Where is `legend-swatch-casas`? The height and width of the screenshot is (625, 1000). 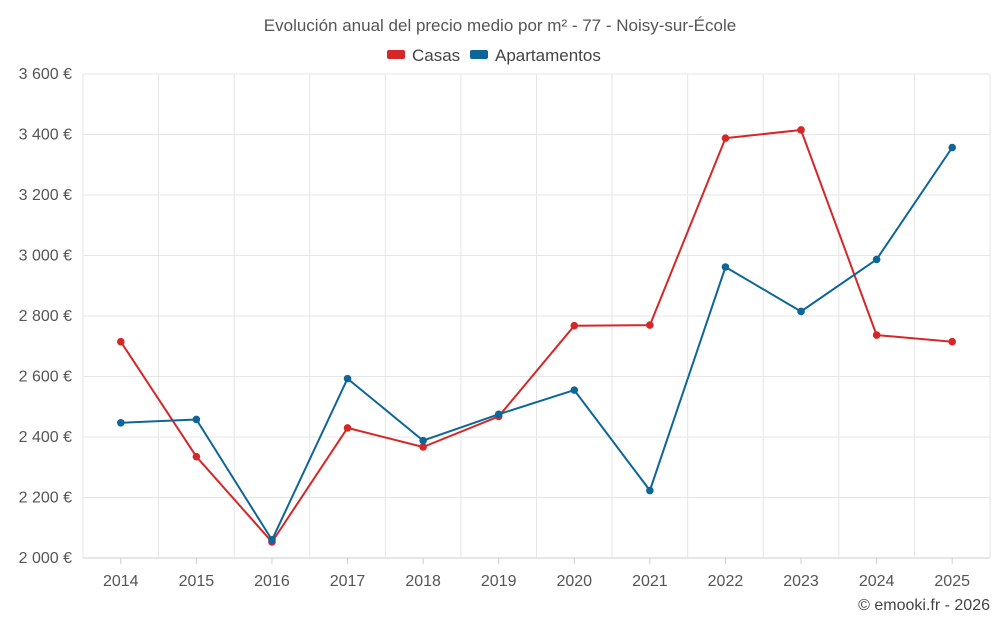
legend-swatch-casas is located at coordinates (396, 54).